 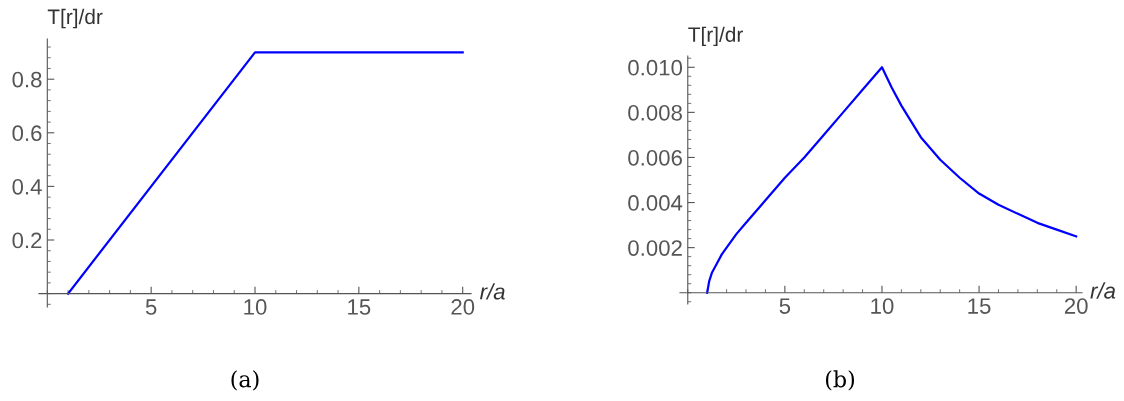 What do you see at coordinates (27, 133) in the screenshot?
I see `y-tick-label: 0.6` at bounding box center [27, 133].